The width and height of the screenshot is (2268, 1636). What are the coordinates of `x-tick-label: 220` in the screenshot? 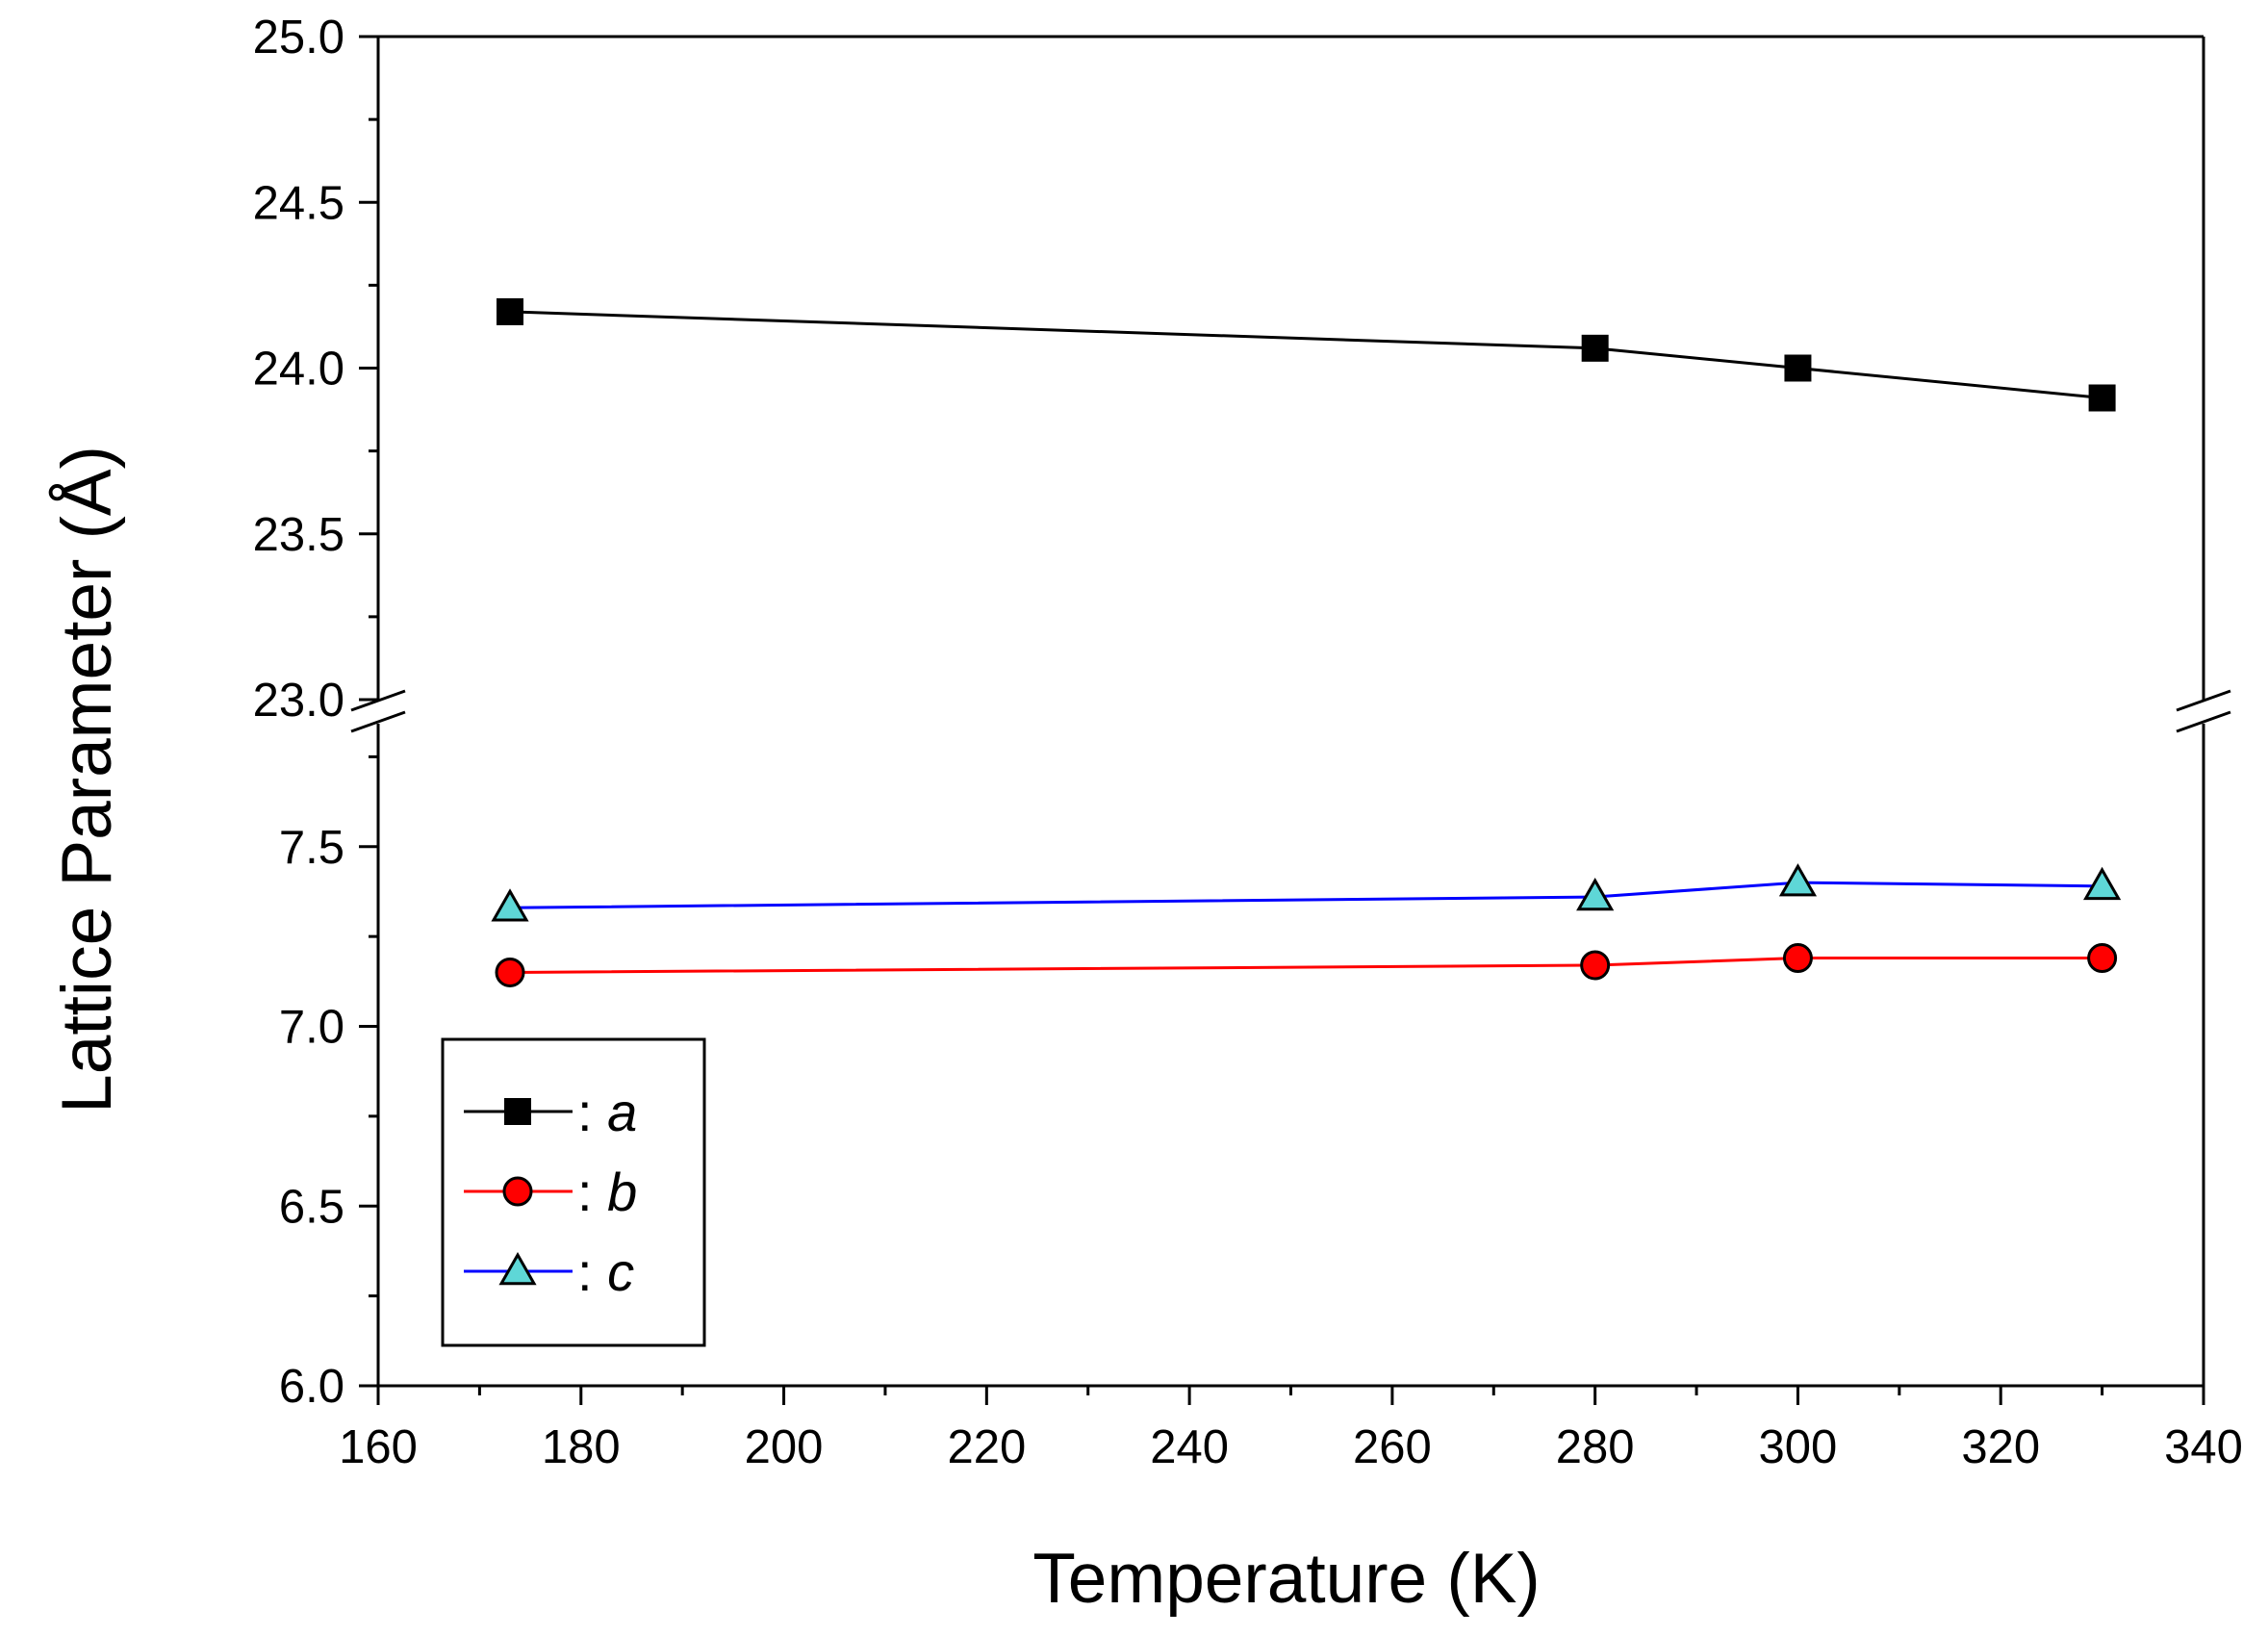 It's located at (987, 1447).